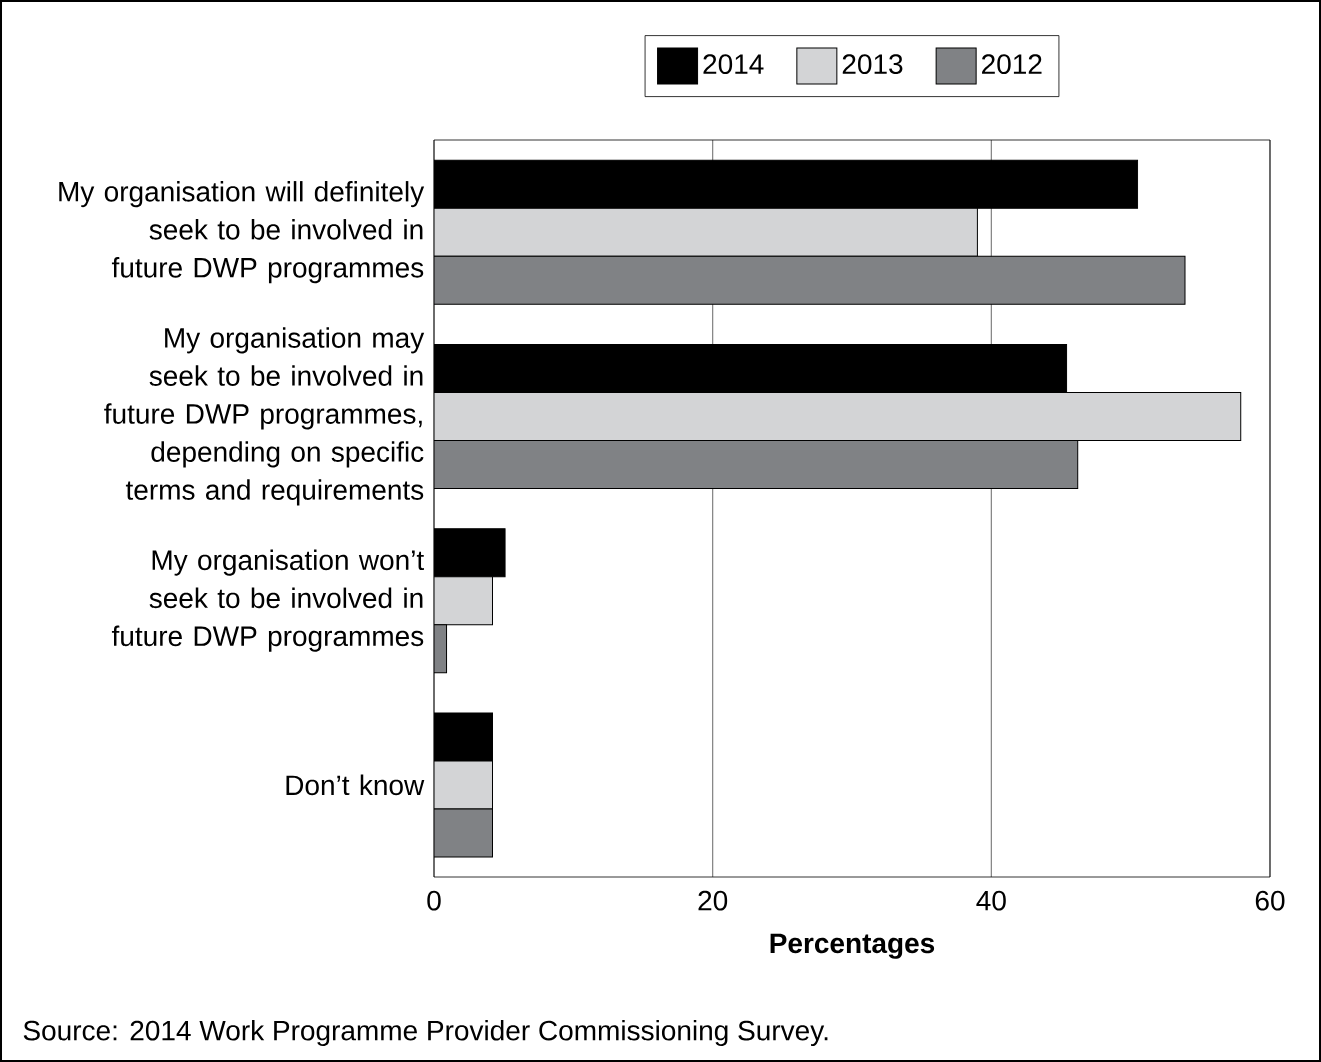 This screenshot has width=1321, height=1062. I want to click on x-tick-label: 0, so click(434, 900).